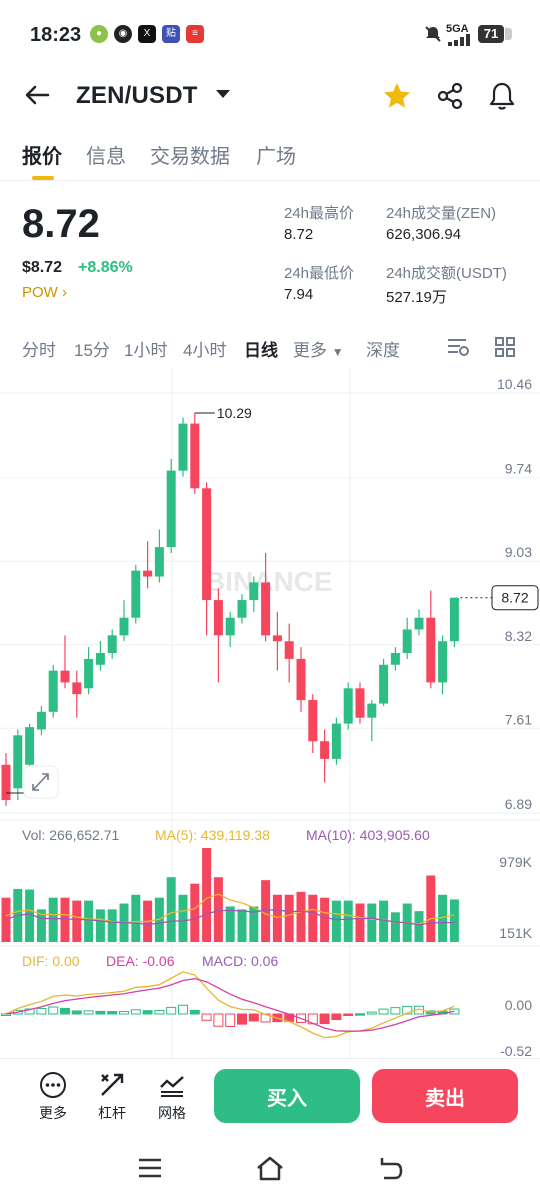 The width and height of the screenshot is (540, 1200). Describe the element at coordinates (433, 34) in the screenshot. I see `mute-icon` at that location.